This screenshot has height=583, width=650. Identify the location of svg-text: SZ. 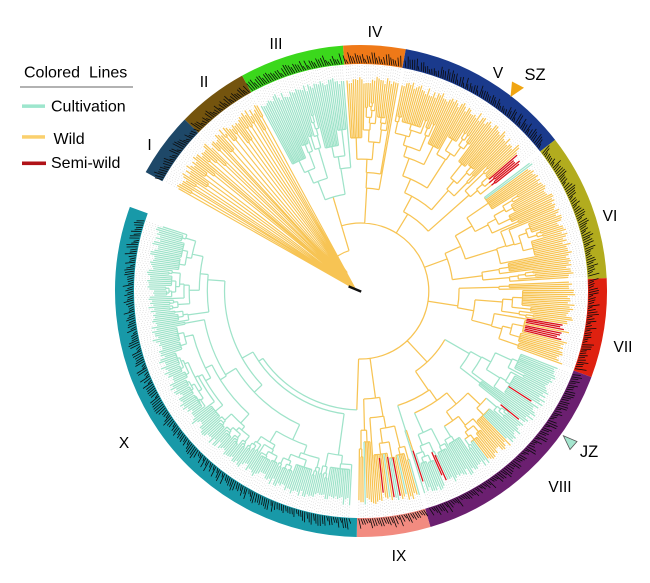
(534, 75).